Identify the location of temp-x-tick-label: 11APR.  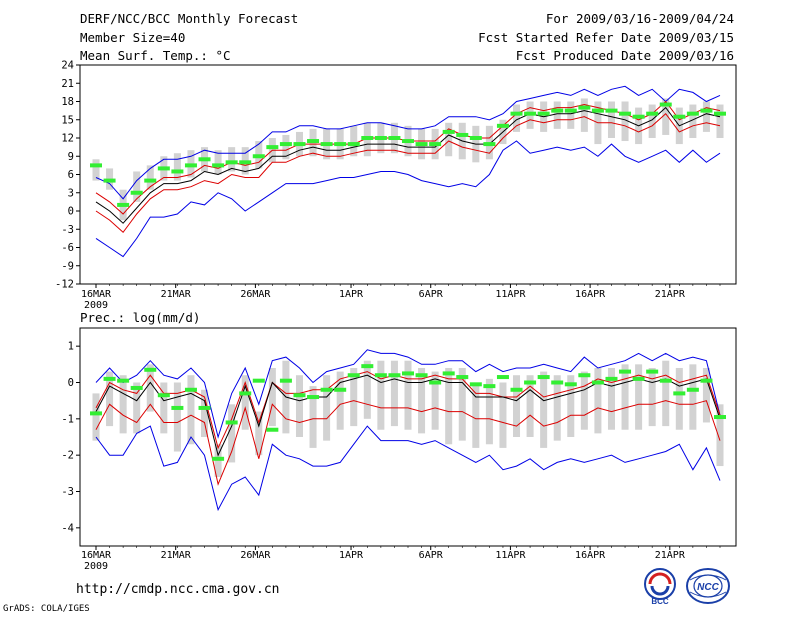
(510, 294).